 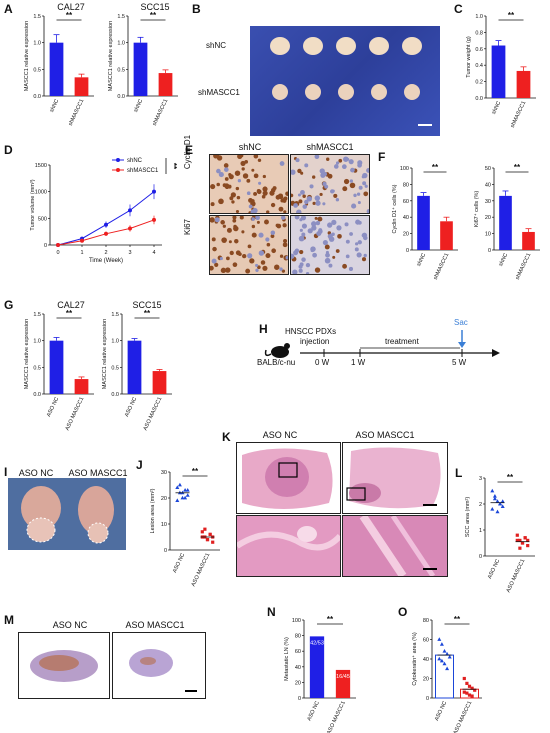 What do you see at coordinates (64, 665) in the screenshot?
I see `ln-image-aso-nc` at bounding box center [64, 665].